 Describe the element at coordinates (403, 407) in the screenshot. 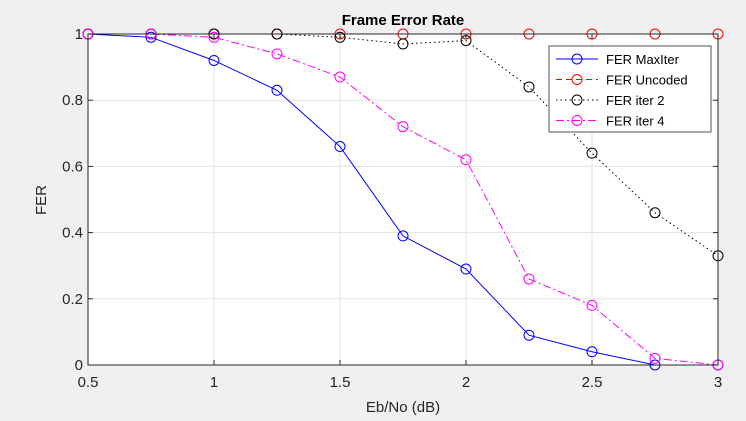

I see `x-axis-label: Eb/No (dB)` at that location.